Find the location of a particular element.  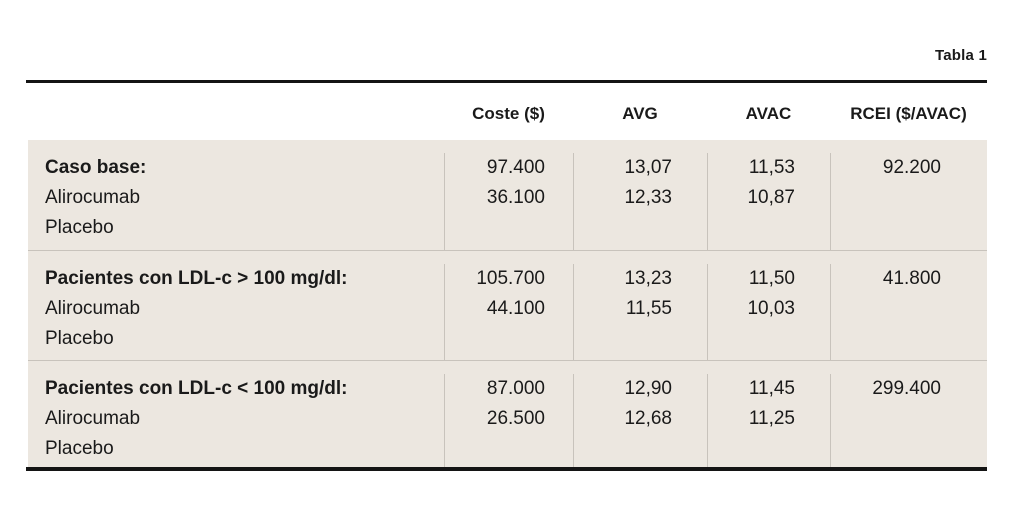

cell-value: 12,90 is located at coordinates (648, 388).